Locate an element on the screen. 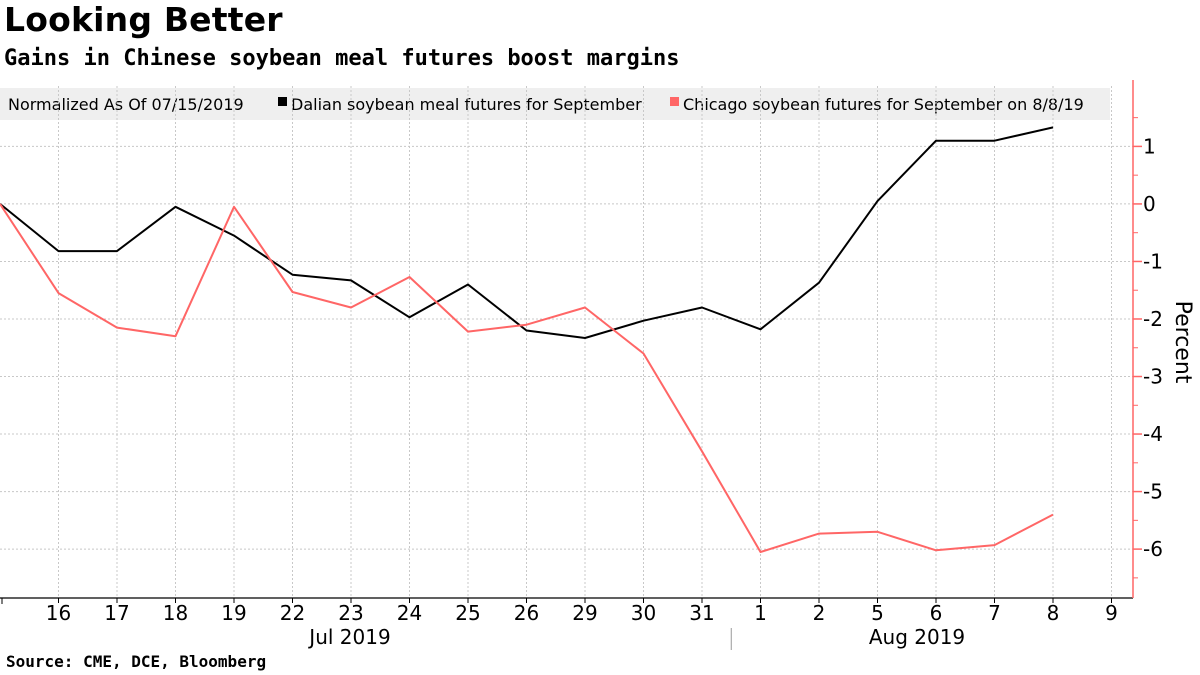 The image size is (1200, 675). x-tick-label: 26 is located at coordinates (526, 613).